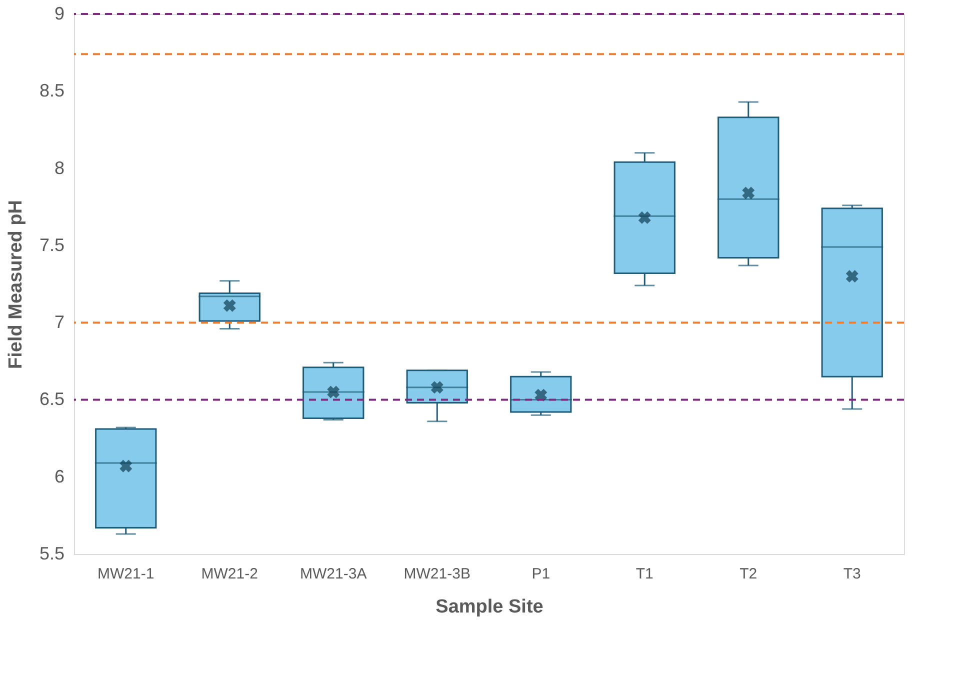 The height and width of the screenshot is (677, 964). What do you see at coordinates (333, 574) in the screenshot?
I see `x-tick-label: MW21-3A` at bounding box center [333, 574].